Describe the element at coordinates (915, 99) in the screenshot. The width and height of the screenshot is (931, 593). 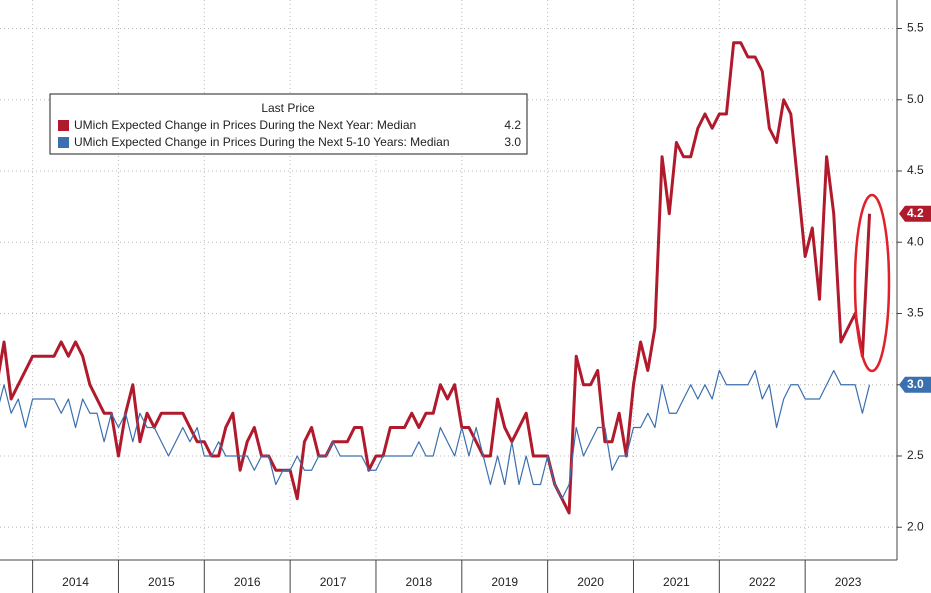
I see `y-tick-label: 5.0` at that location.